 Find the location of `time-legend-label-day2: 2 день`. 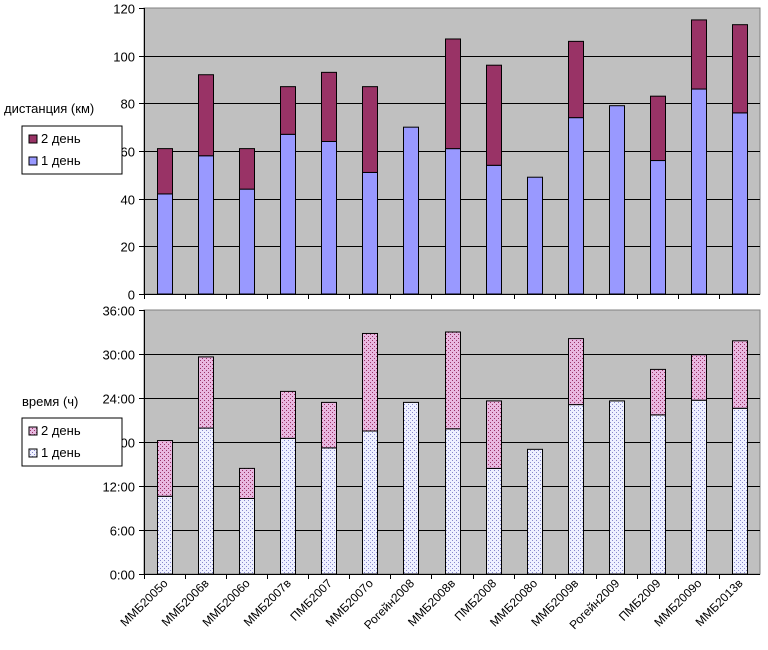

time-legend-label-day2: 2 день is located at coordinates (61, 430).